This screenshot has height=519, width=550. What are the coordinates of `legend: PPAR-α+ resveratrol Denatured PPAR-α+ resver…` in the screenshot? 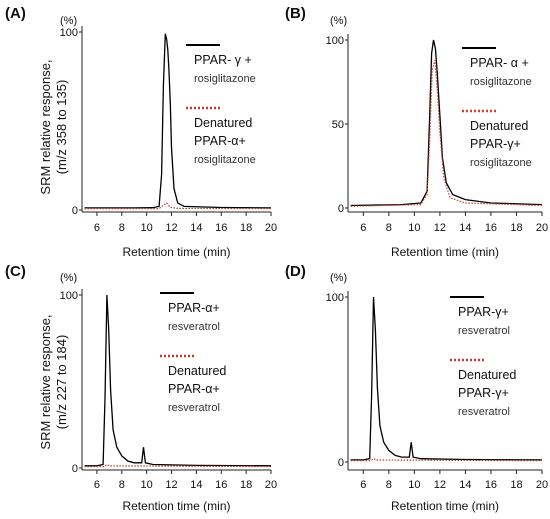 It's located at (193, 353).